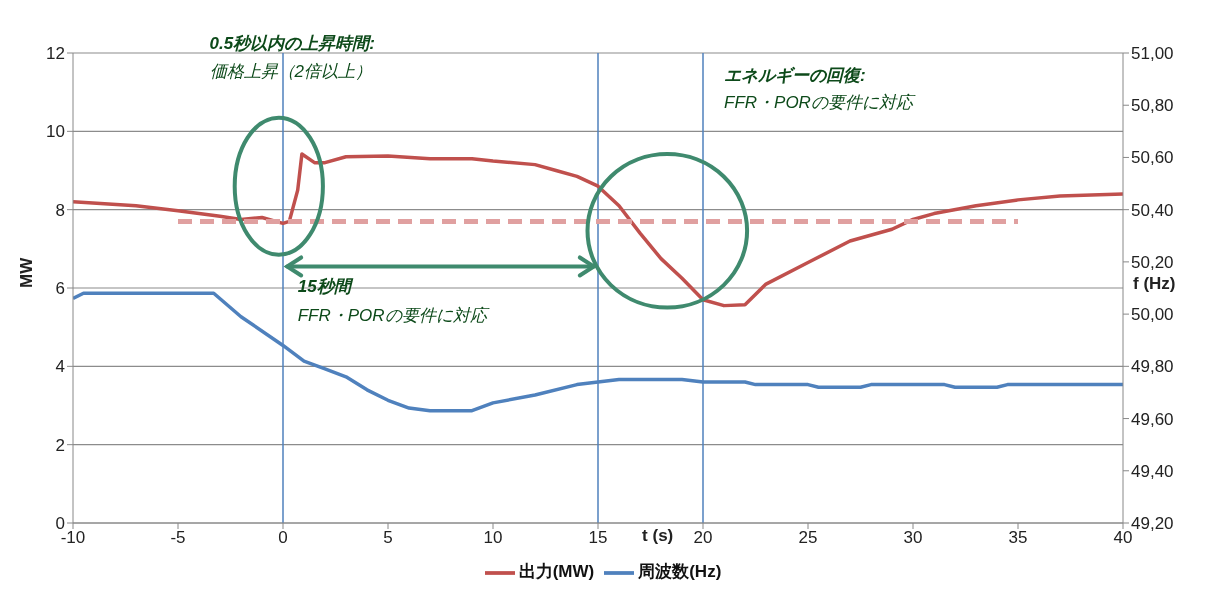 The image size is (1219, 604). I want to click on x-tick-label: 20, so click(703, 538).